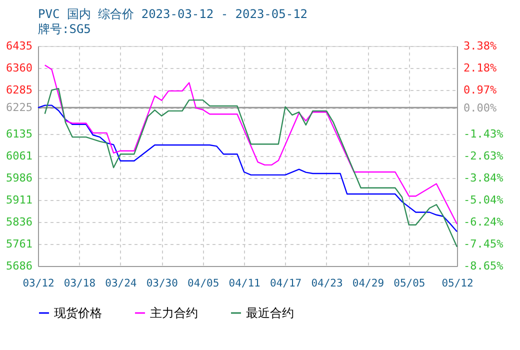  I want to click on y2-tick-label: -1.43%, so click(484, 133).